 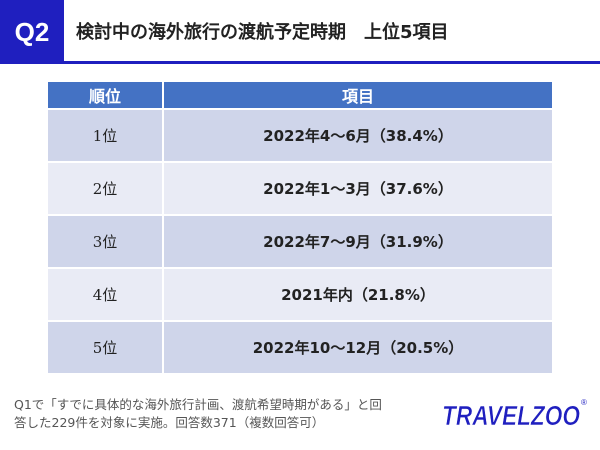 What do you see at coordinates (357, 347) in the screenshot?
I see `item-cell: 2022年10～12月（20.5%）` at bounding box center [357, 347].